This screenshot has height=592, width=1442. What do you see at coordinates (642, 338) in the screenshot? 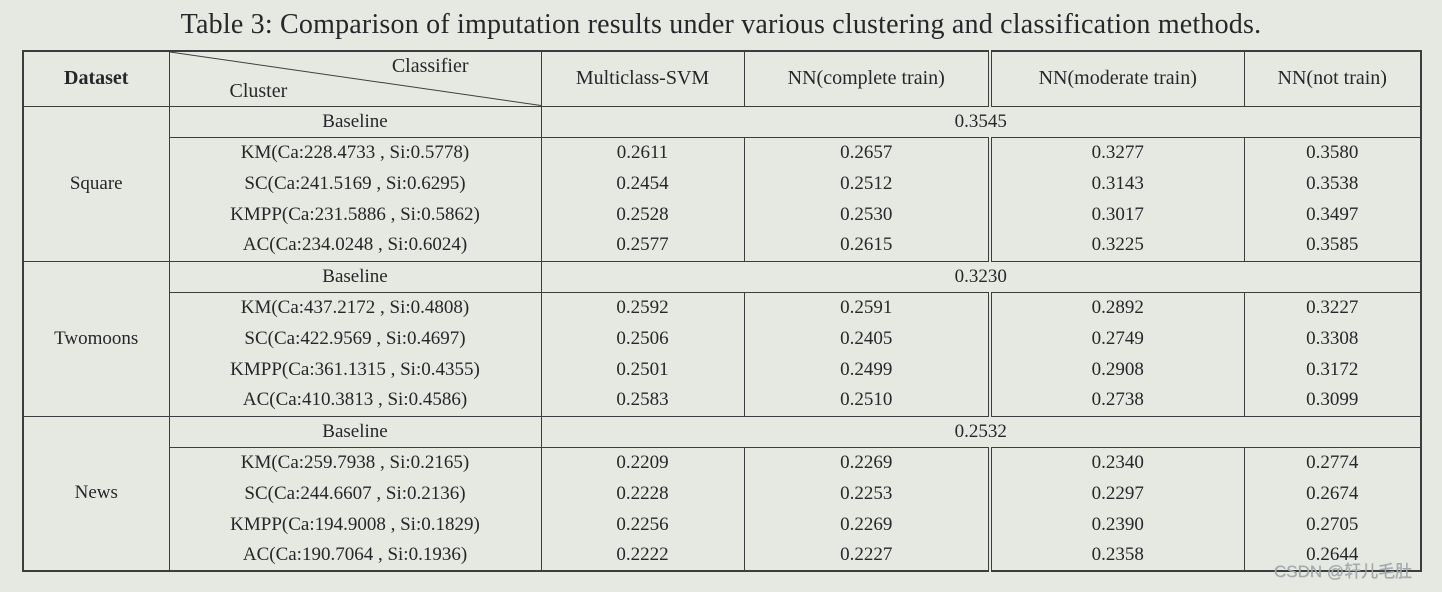
I see `value-cell: 0.2506` at bounding box center [642, 338].